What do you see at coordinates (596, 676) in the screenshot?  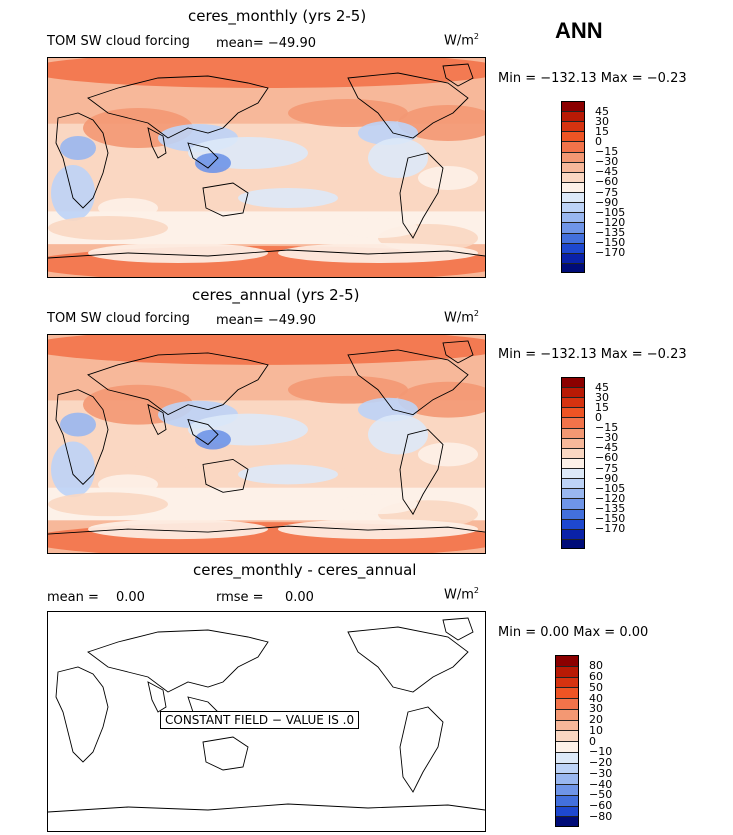 I see `colorbar-tick-label: 60` at bounding box center [596, 676].